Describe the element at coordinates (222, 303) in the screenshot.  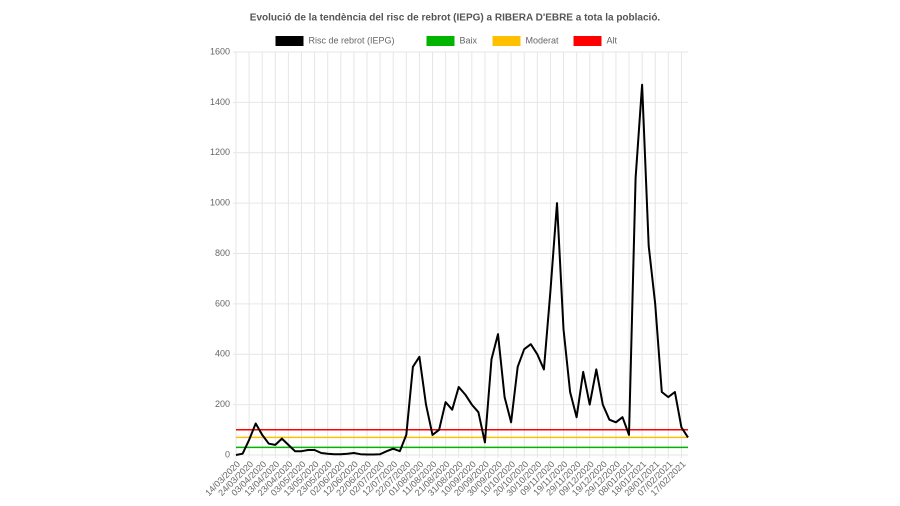
I see `y-tick-label: 600` at that location.